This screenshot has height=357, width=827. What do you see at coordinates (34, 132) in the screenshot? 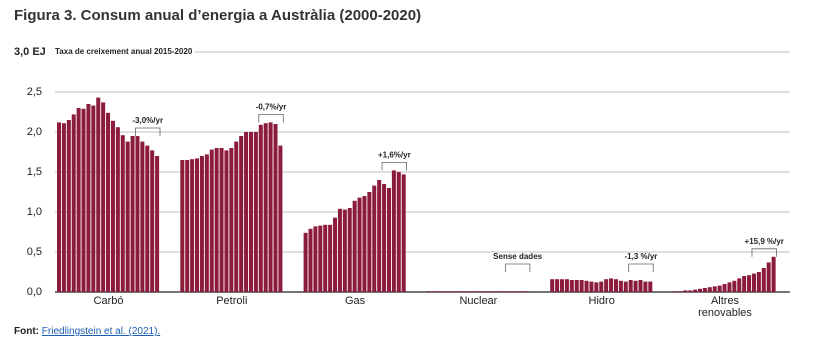
I see `y-tick-label: 2,0` at bounding box center [34, 132].